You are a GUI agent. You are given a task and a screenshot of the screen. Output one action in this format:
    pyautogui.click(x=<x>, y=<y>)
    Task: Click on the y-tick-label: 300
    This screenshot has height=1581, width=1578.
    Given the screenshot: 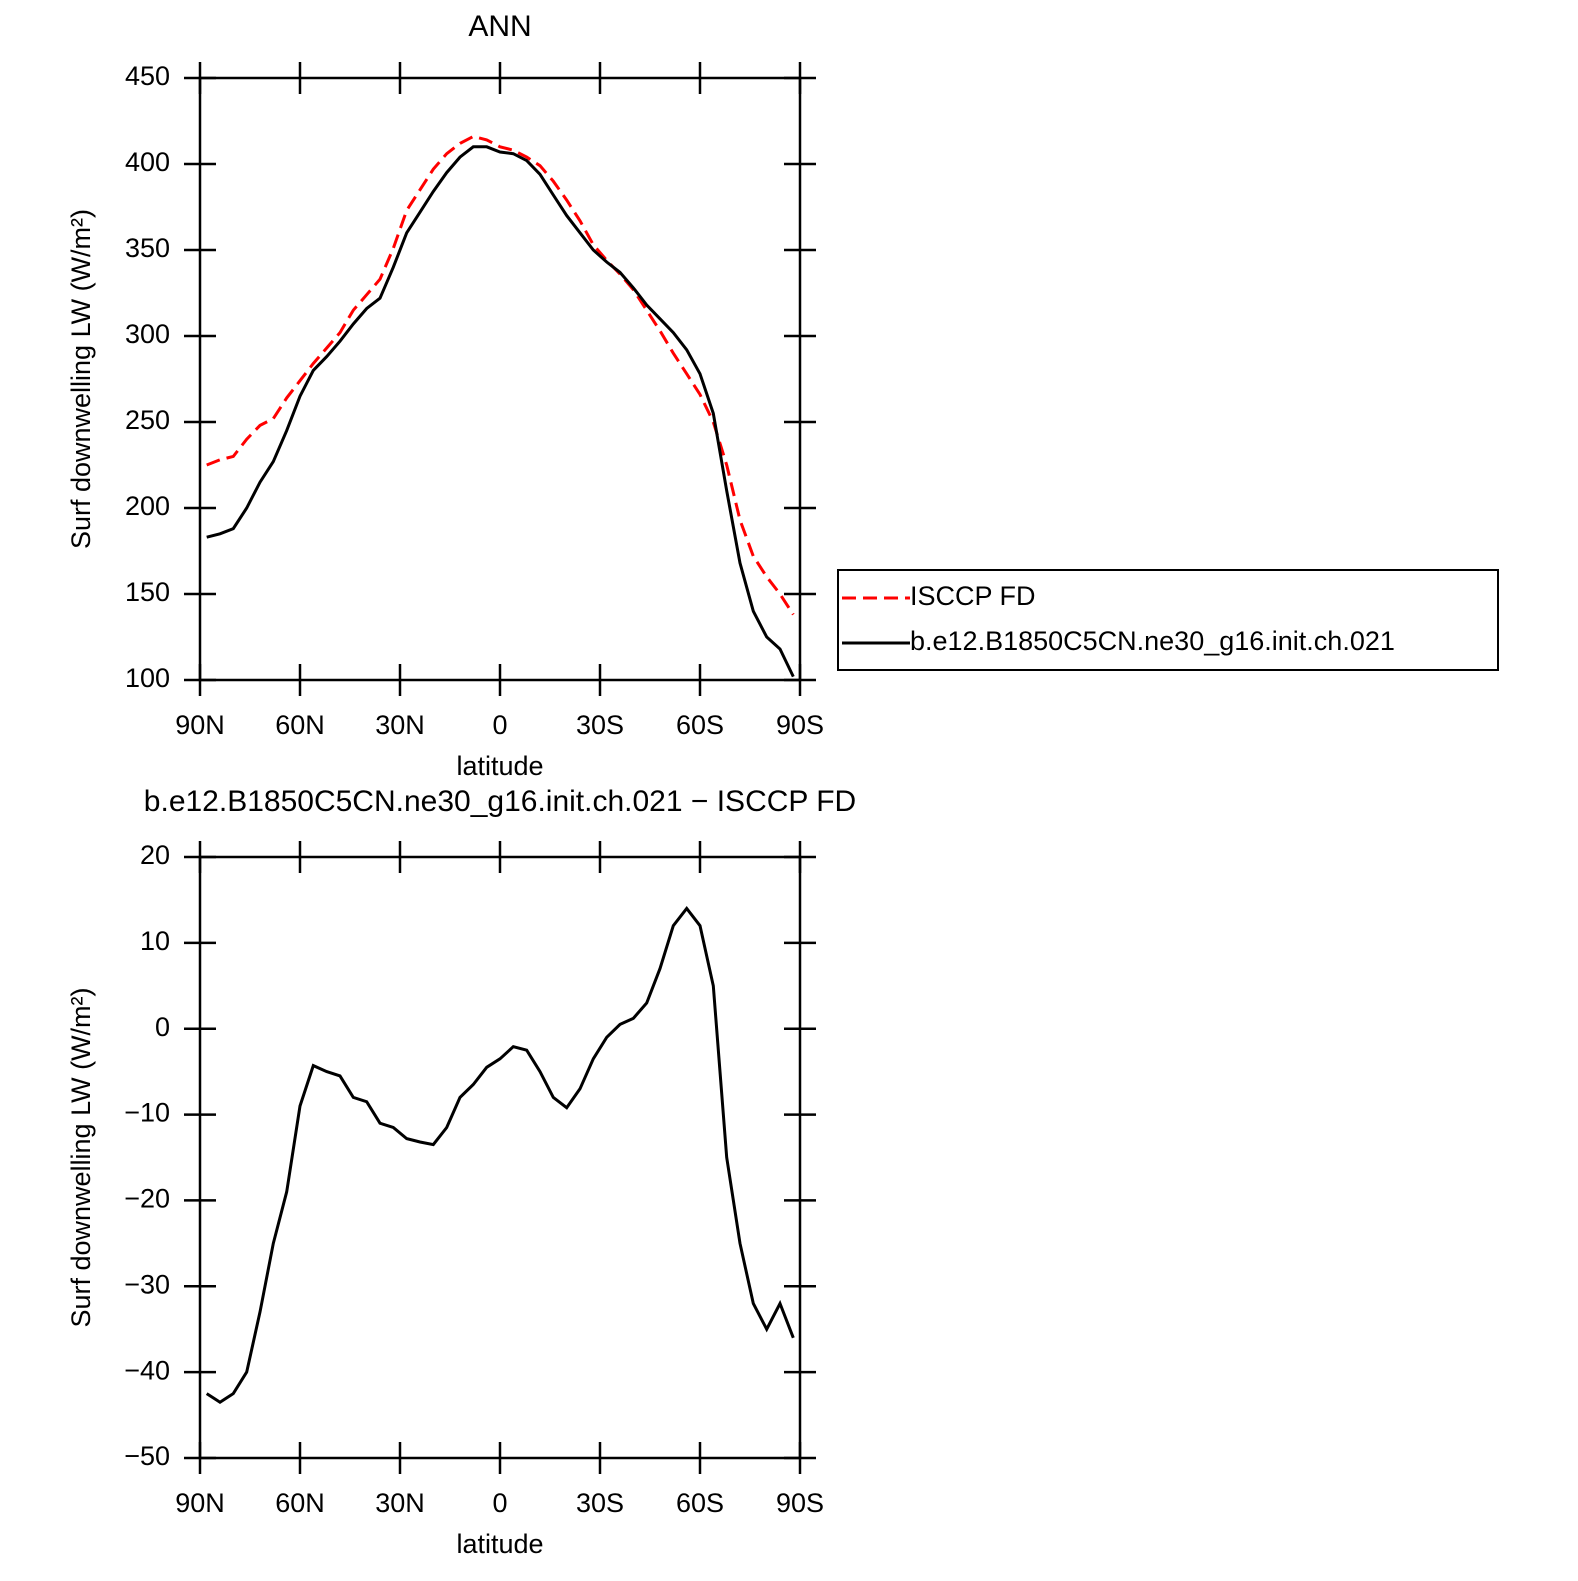 What is the action you would take?
    pyautogui.click(x=147, y=334)
    